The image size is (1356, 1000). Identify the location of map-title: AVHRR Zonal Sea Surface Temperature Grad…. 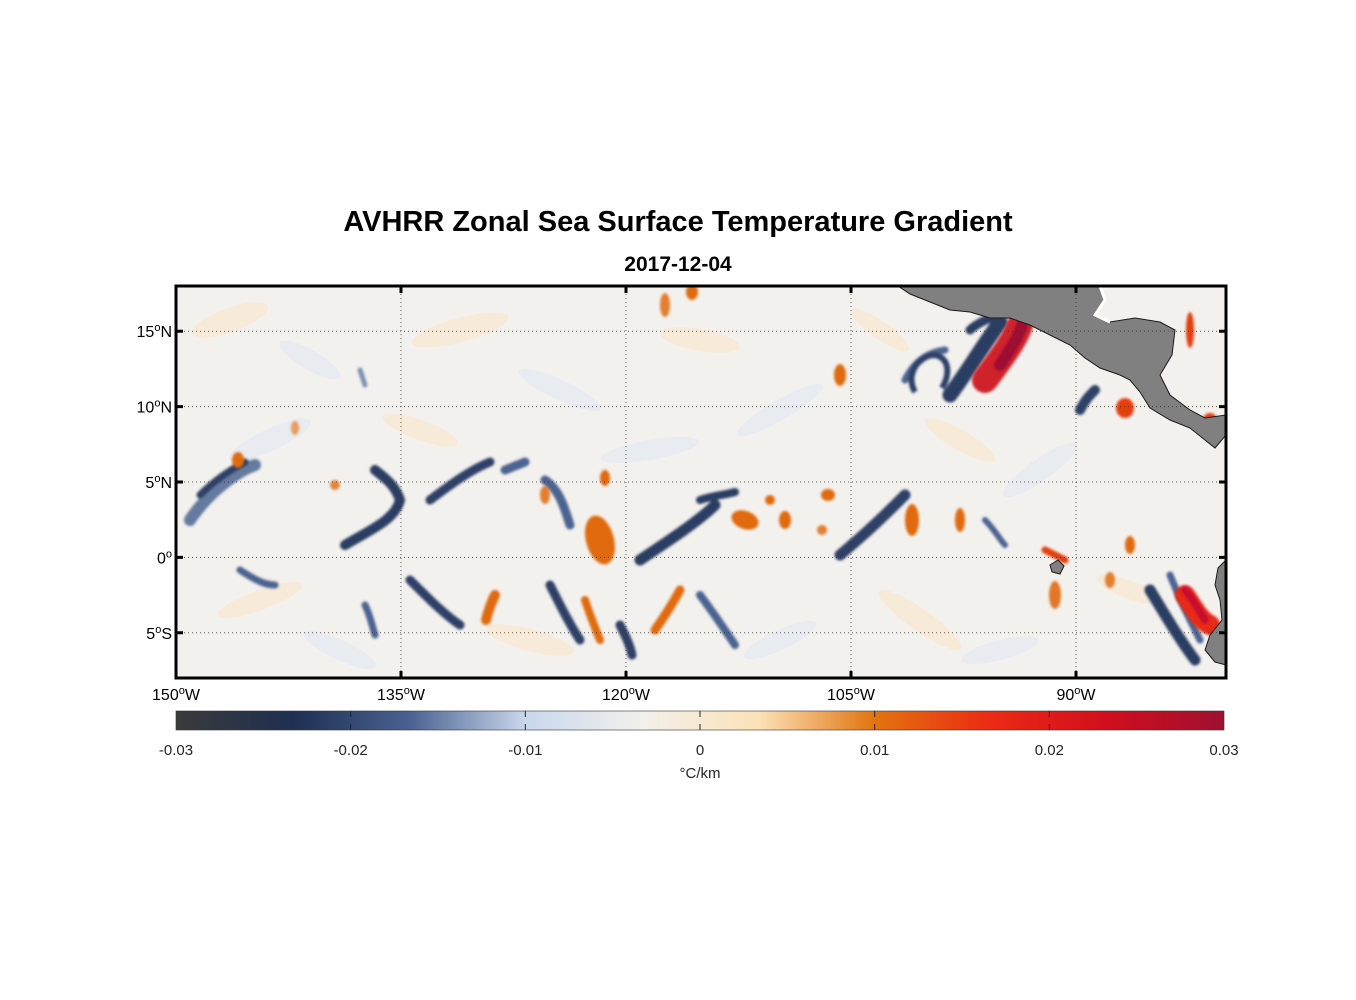
(678, 222).